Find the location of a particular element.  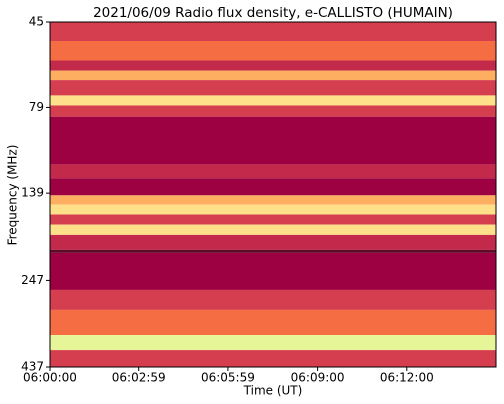

x-tick-label: 06:09:00 is located at coordinates (318, 378).